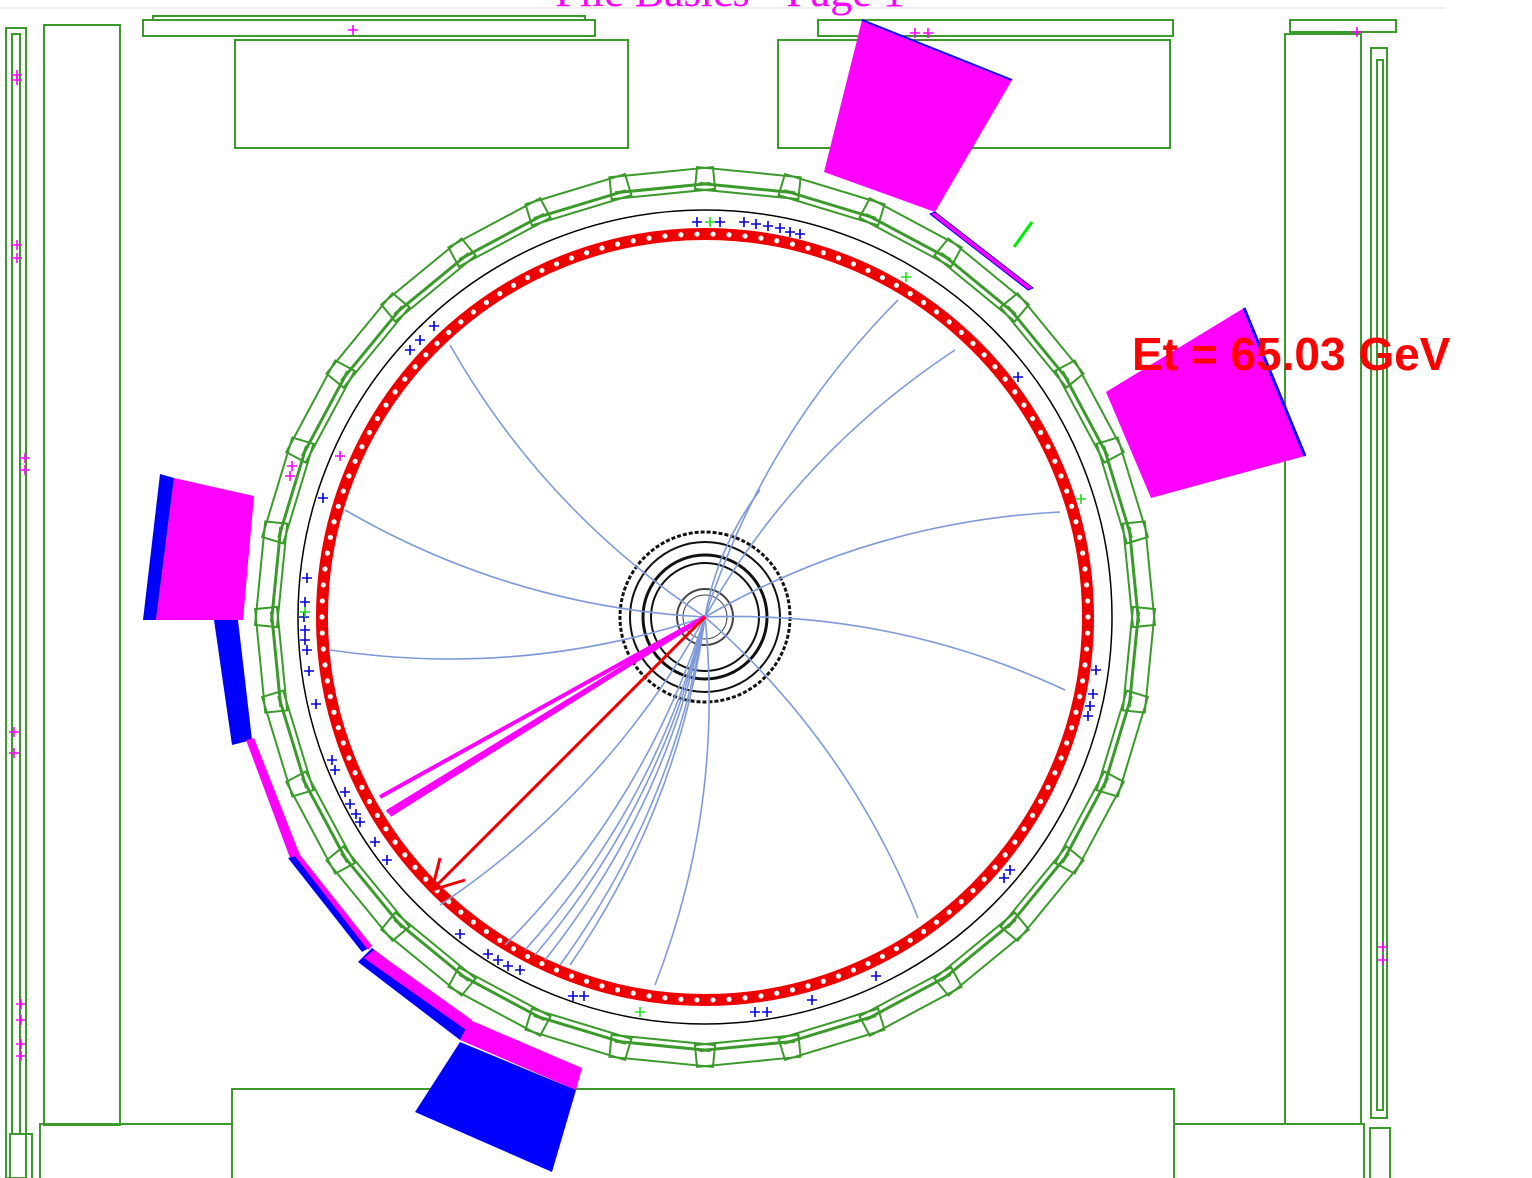 Image resolution: width=1532 pixels, height=1178 pixels. I want to click on missing-et, so click(568, 753).